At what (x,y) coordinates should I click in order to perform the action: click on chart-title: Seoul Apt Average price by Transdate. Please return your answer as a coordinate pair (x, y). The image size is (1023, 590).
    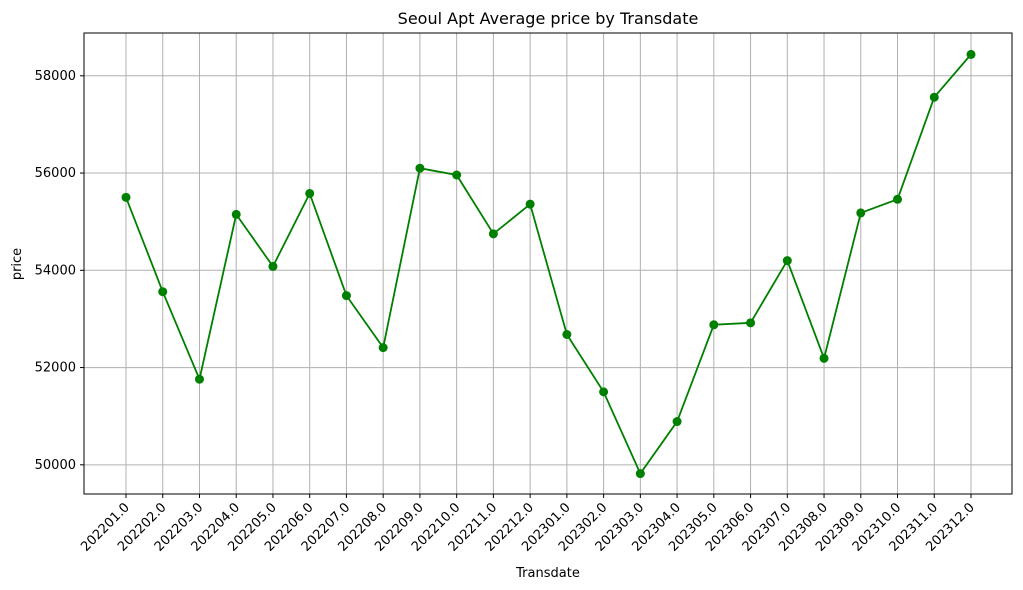
    Looking at the image, I should click on (548, 18).